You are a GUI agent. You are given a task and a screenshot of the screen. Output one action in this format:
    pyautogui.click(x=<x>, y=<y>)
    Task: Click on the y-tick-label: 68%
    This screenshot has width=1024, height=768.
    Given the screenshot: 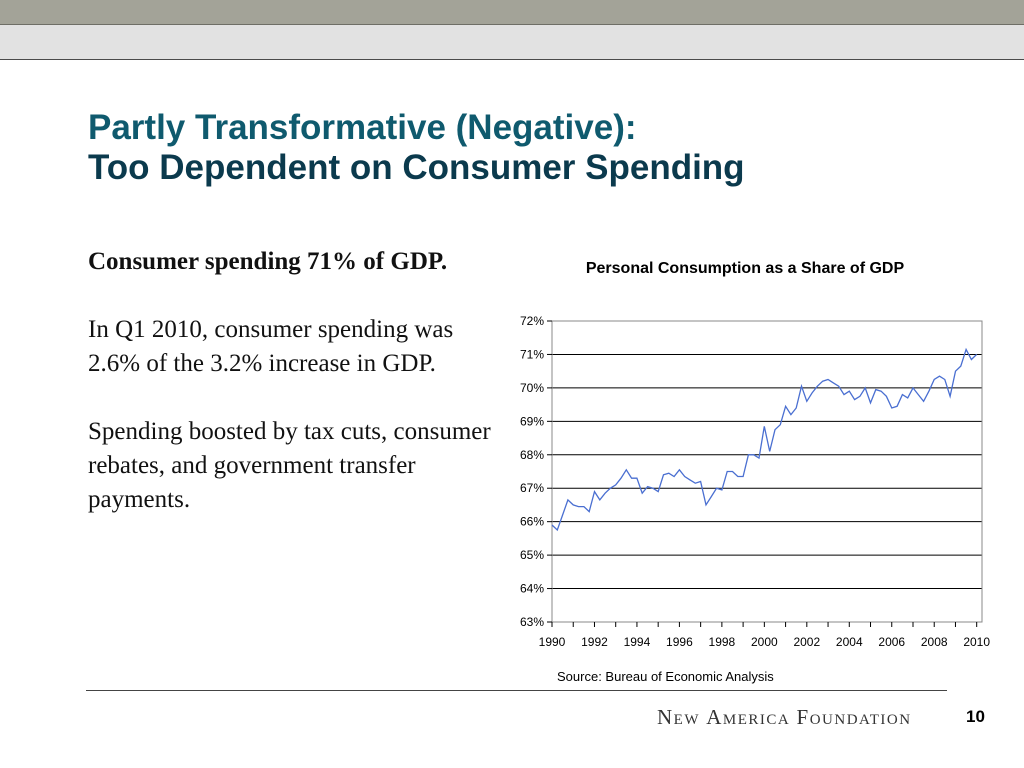 What is the action you would take?
    pyautogui.click(x=532, y=455)
    